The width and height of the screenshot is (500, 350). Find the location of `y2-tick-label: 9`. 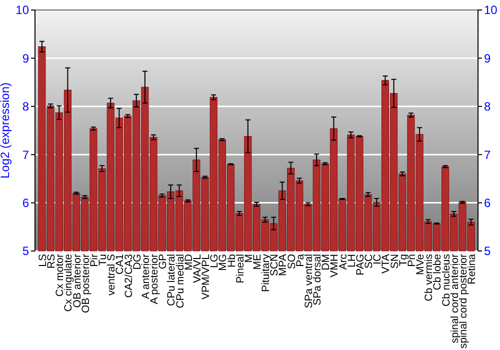

y2-tick-label: 9 is located at coordinates (487, 58).